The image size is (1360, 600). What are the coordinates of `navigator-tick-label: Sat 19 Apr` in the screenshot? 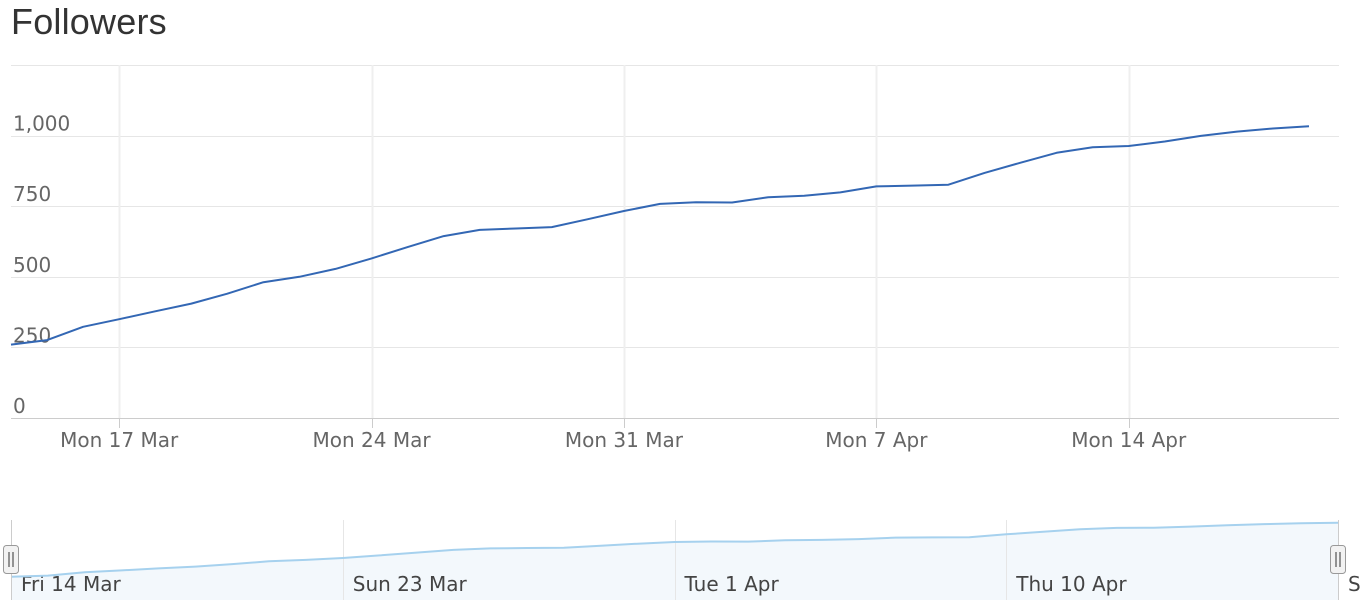 It's located at (1354, 584).